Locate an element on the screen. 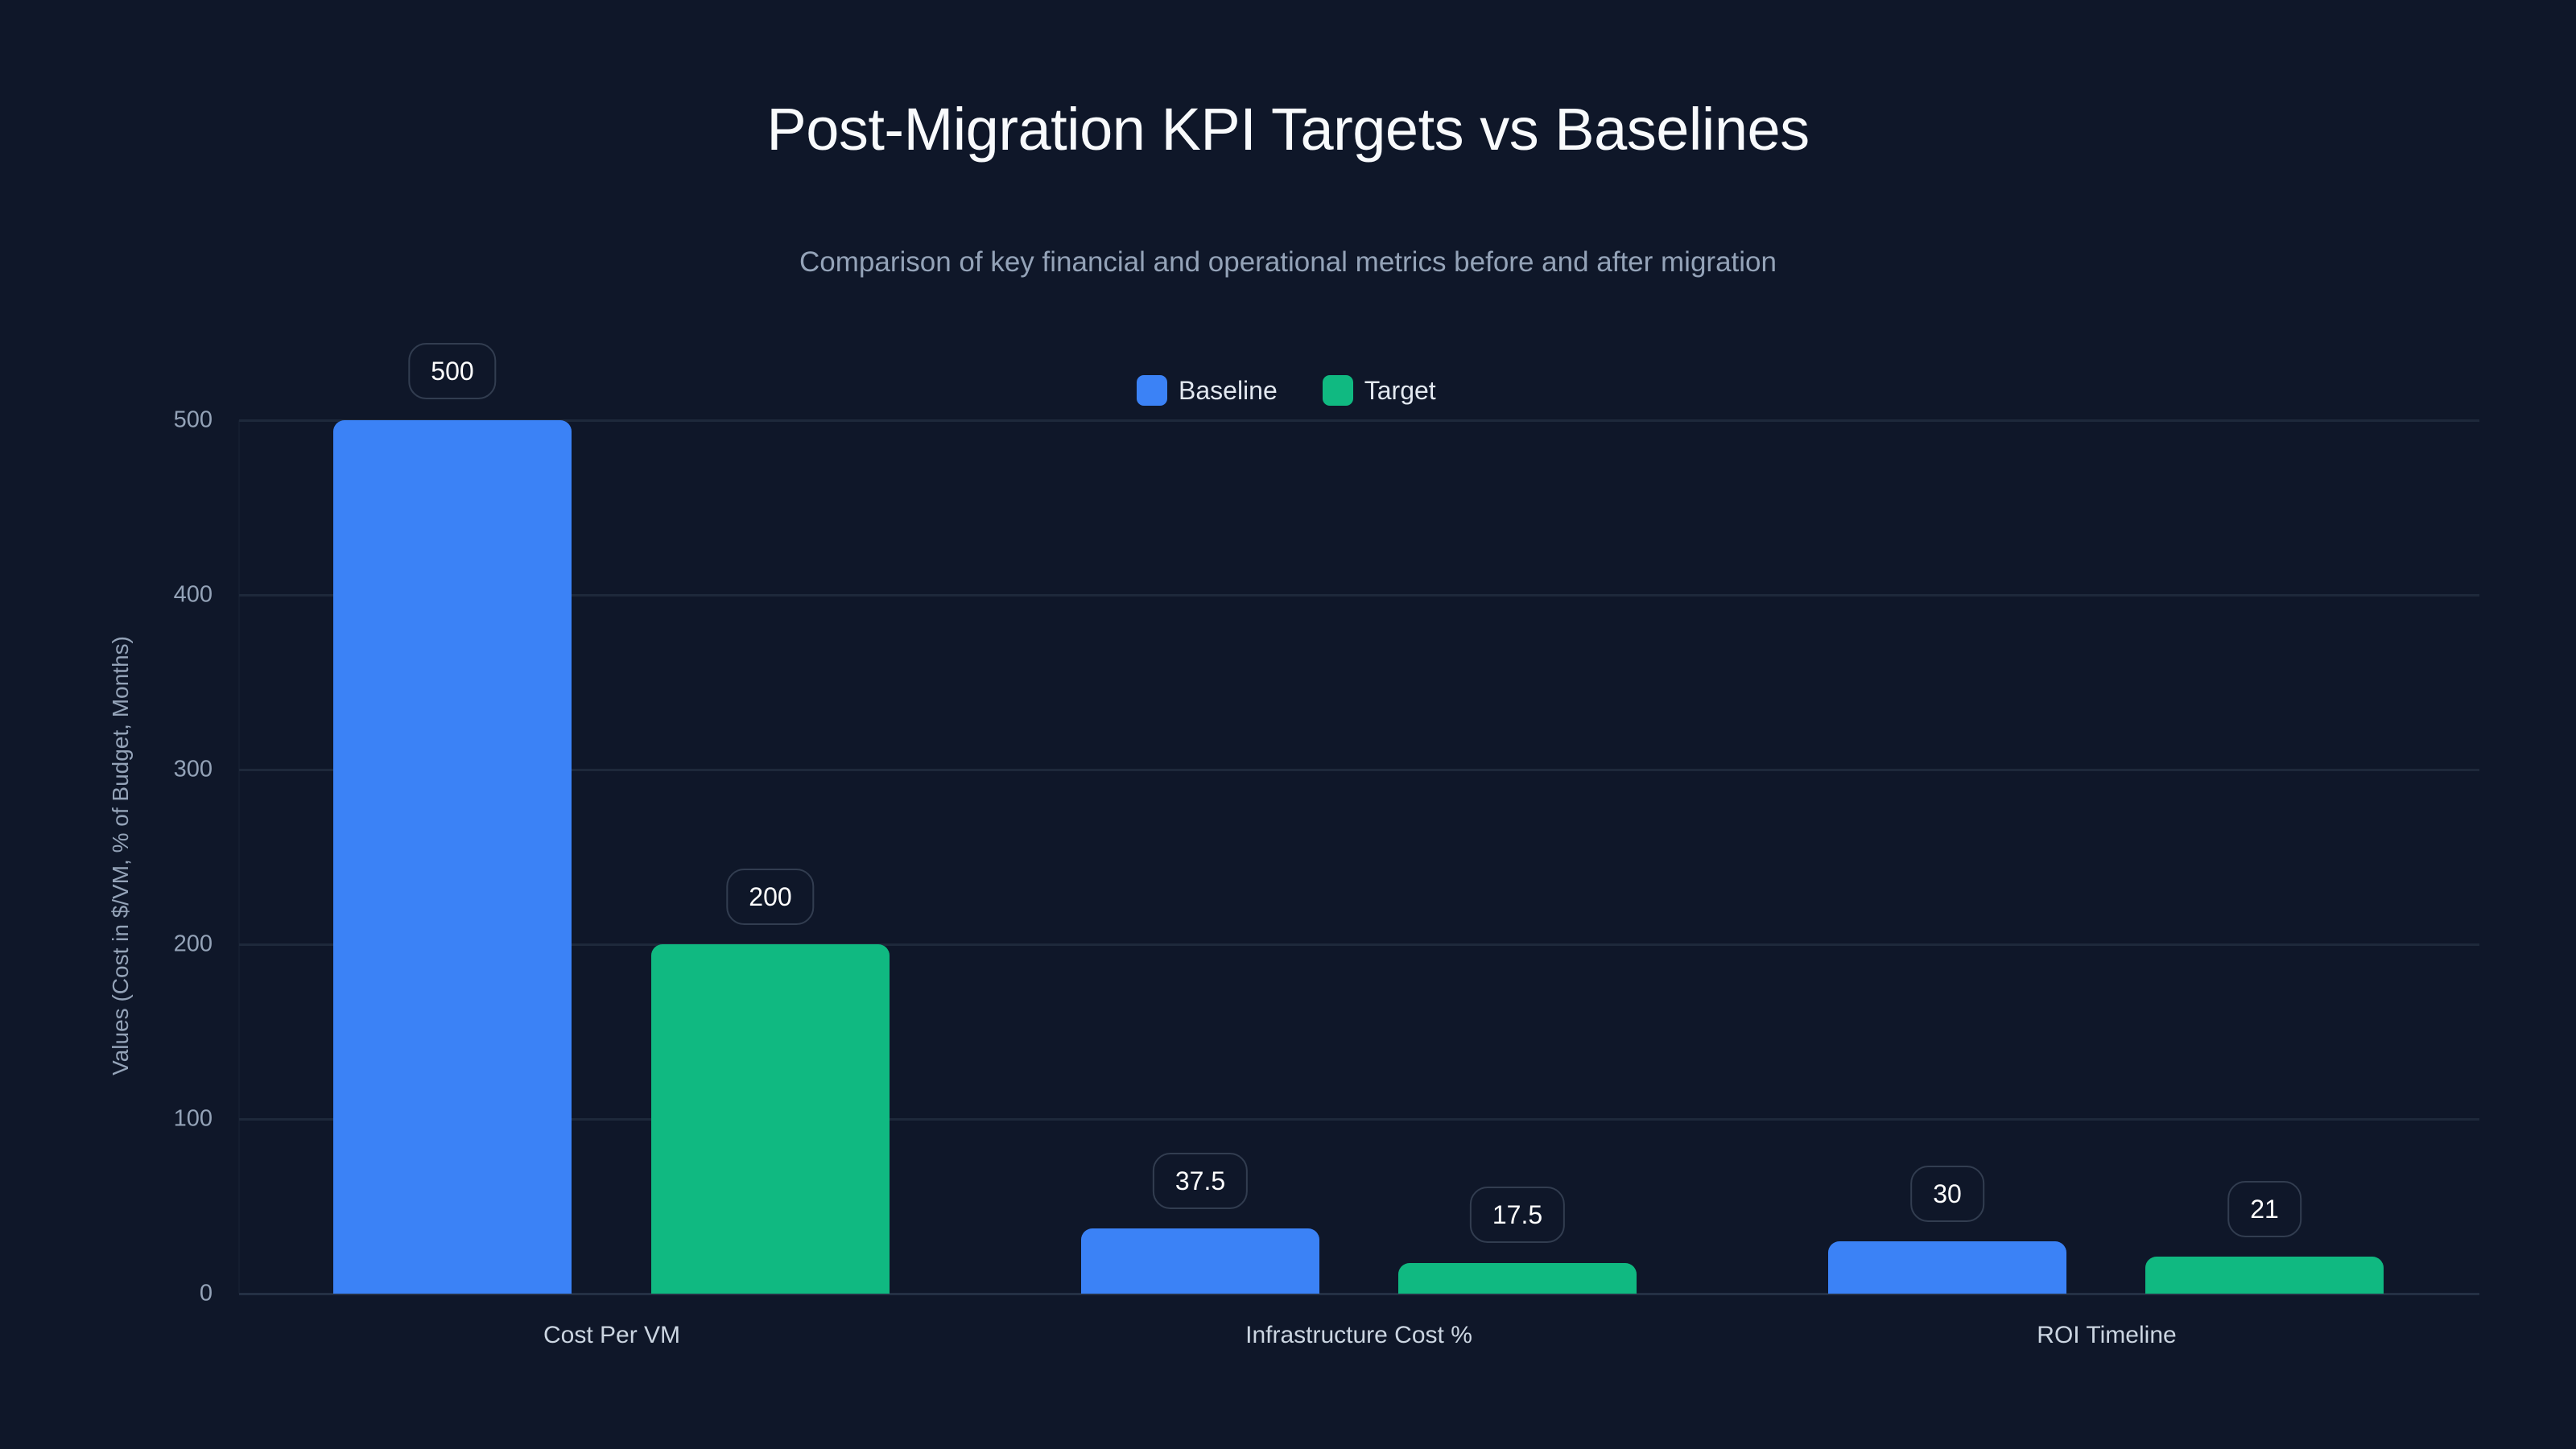  y-tick-300: 300 is located at coordinates (193, 769).